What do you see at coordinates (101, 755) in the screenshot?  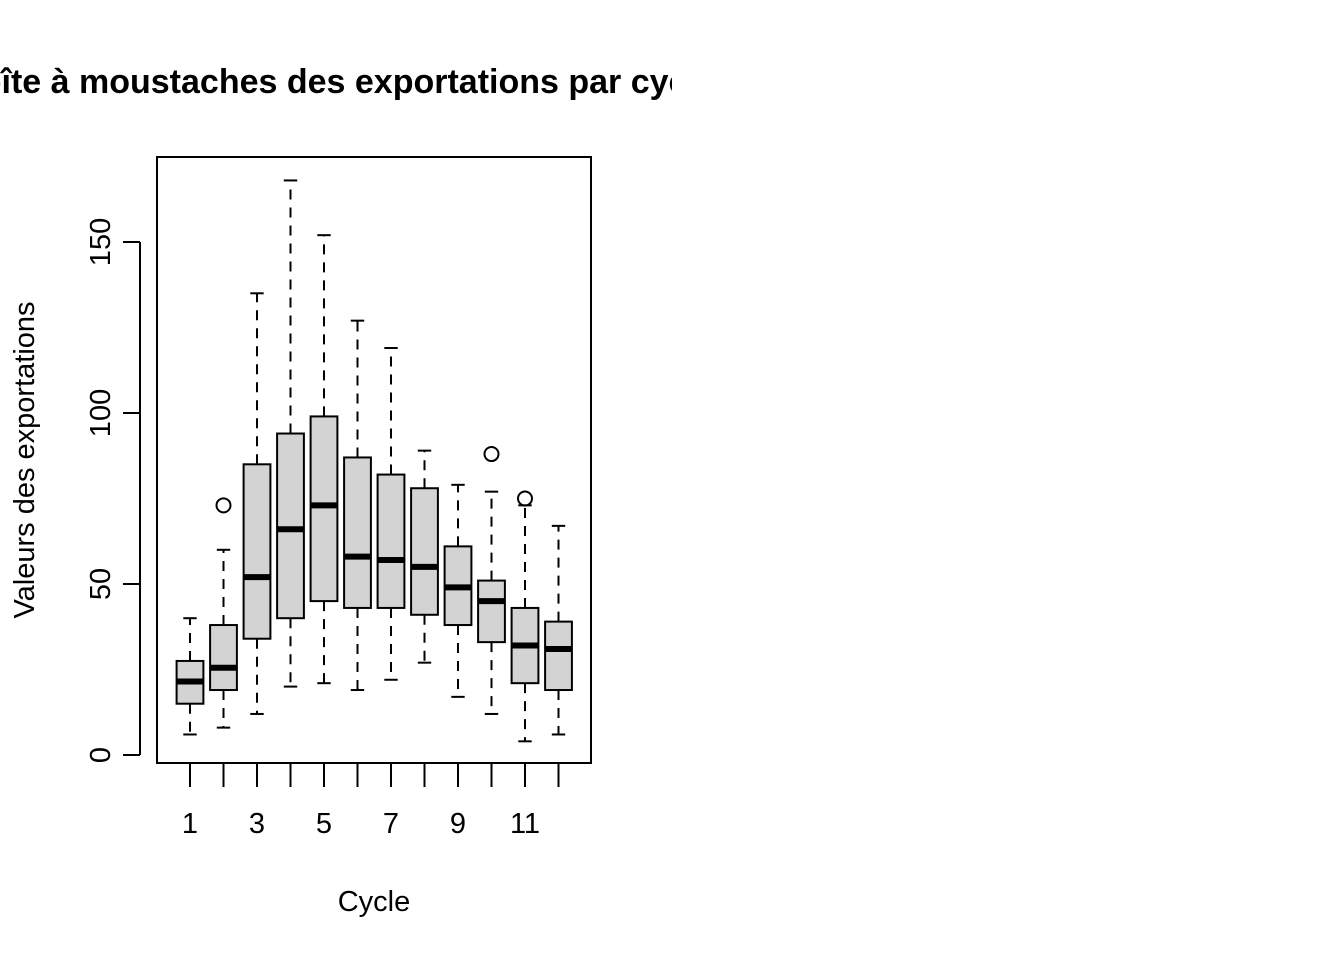 I see `y-tick-label: 0` at bounding box center [101, 755].